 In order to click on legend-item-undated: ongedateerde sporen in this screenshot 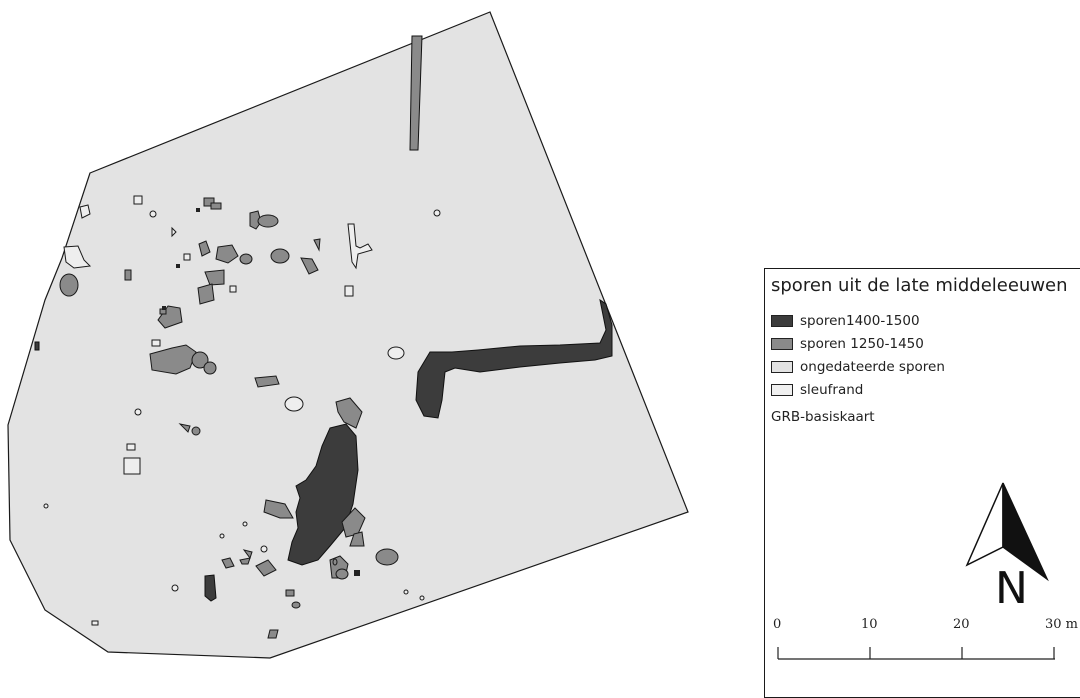, I will do `click(858, 367)`.